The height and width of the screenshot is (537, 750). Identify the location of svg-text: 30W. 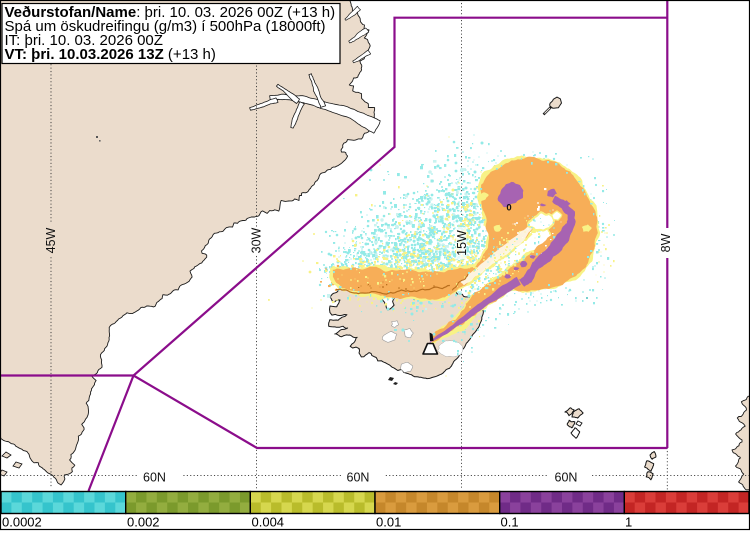
(257, 240).